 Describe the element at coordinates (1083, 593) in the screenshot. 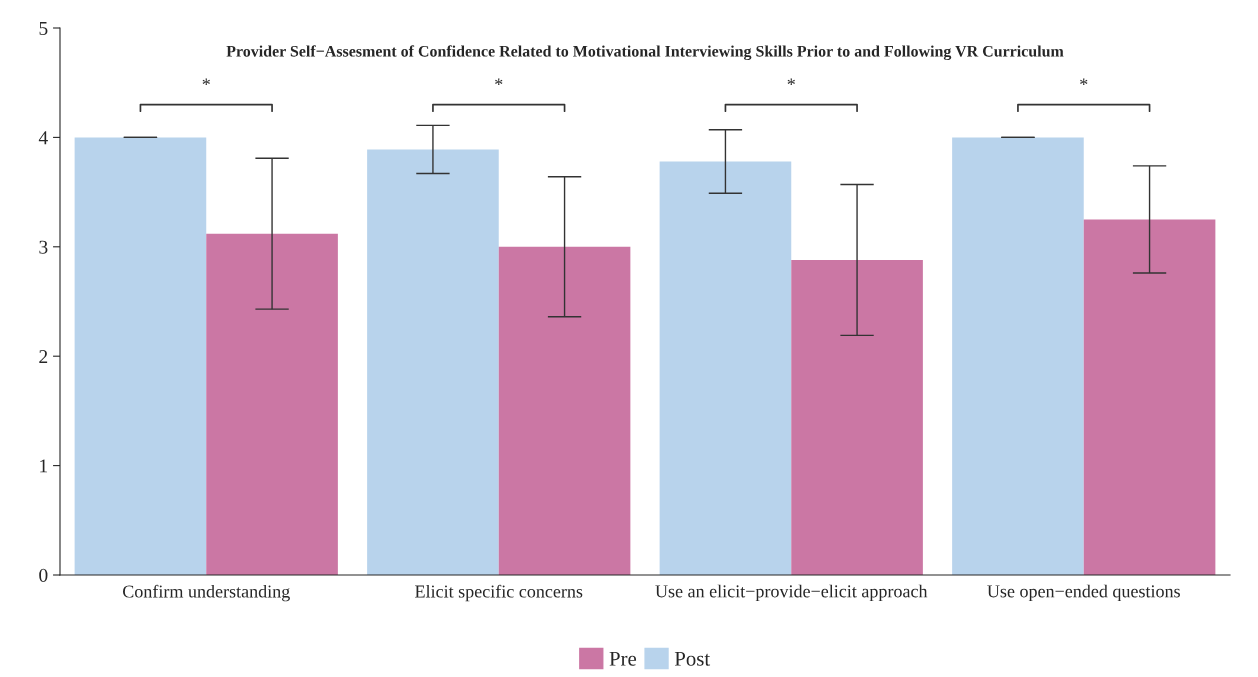

I see `x-tick-label: Use open−ended questions` at that location.